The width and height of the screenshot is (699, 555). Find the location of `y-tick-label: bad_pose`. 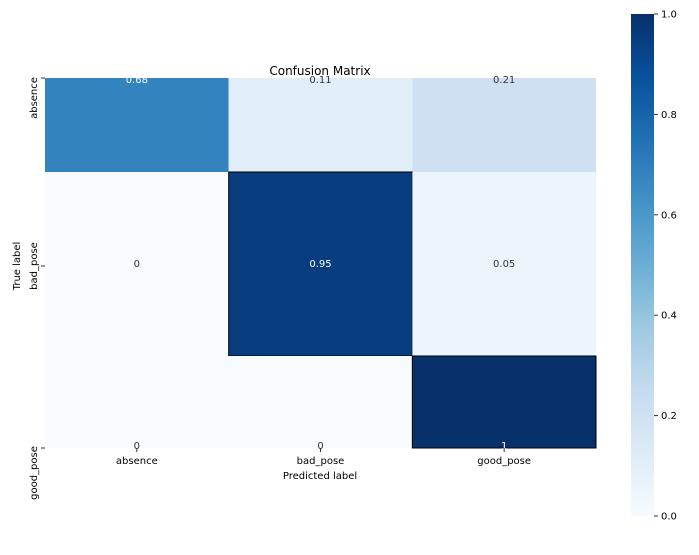

y-tick-label: bad_pose is located at coordinates (34, 266).